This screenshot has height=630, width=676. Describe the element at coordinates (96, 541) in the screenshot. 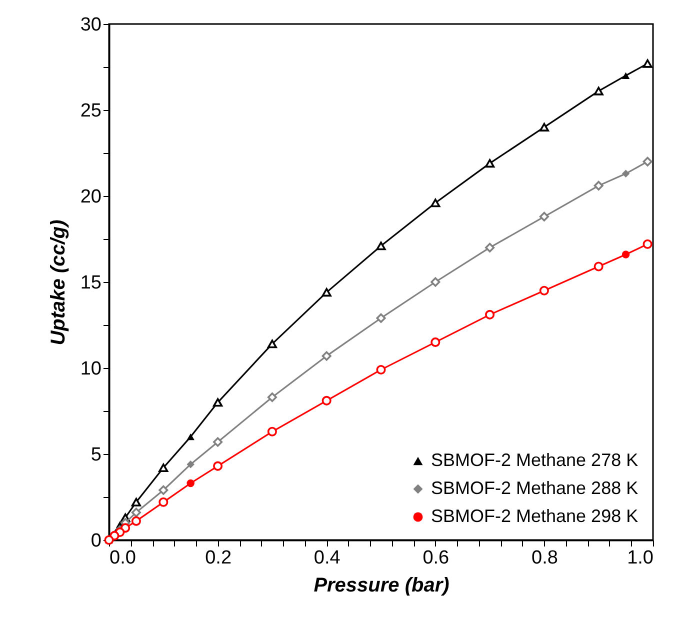

I see `y-tick-label: 0` at that location.